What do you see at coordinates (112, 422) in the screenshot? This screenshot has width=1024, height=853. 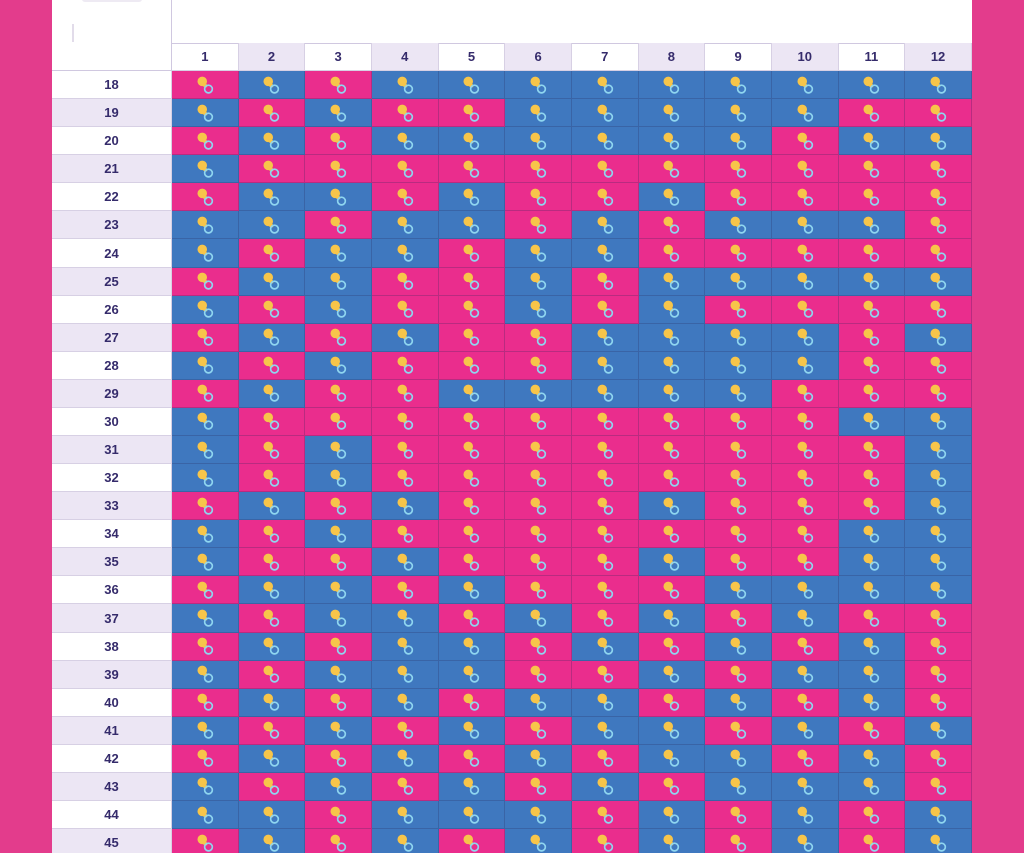 I see `row-header-age: 30` at bounding box center [112, 422].